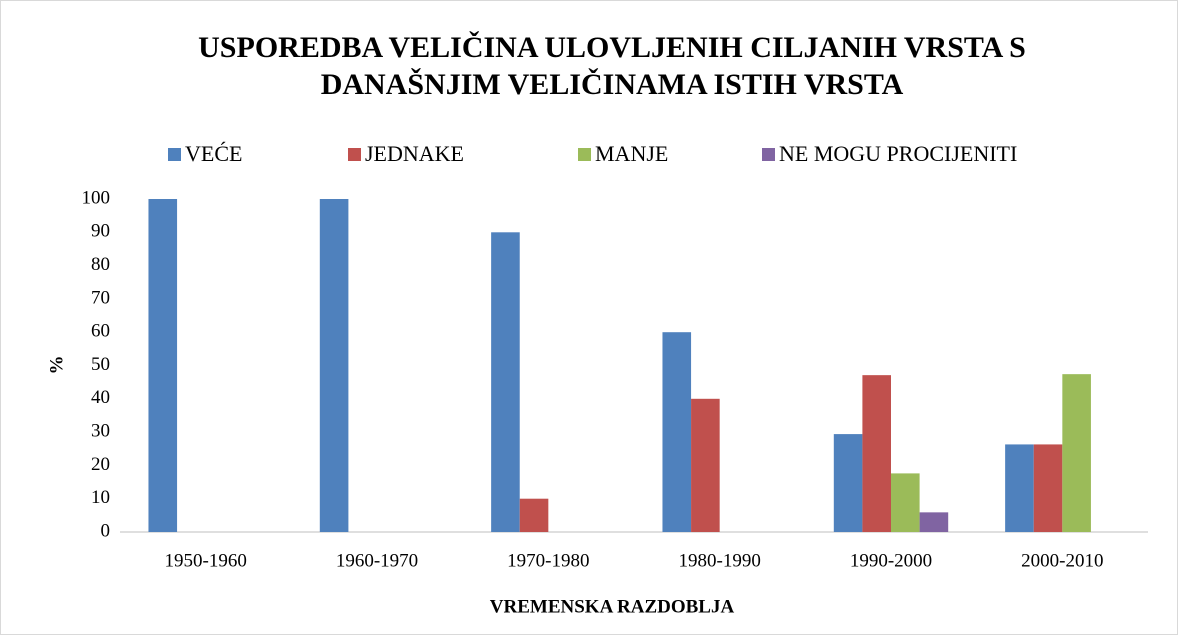 The height and width of the screenshot is (635, 1178). What do you see at coordinates (548, 560) in the screenshot?
I see `x-tick-label: 1970-1980` at bounding box center [548, 560].